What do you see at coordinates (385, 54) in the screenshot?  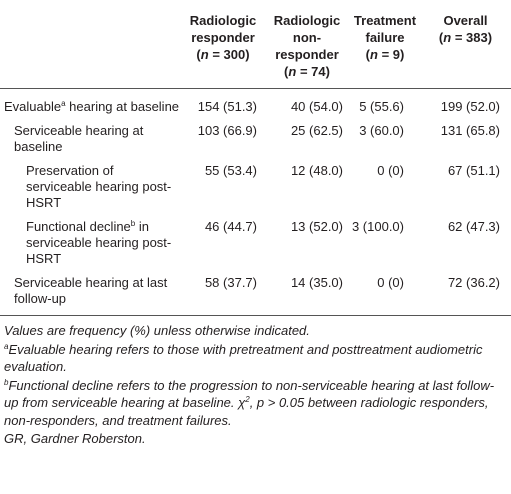 I see `column-count: (n = 9)` at bounding box center [385, 54].